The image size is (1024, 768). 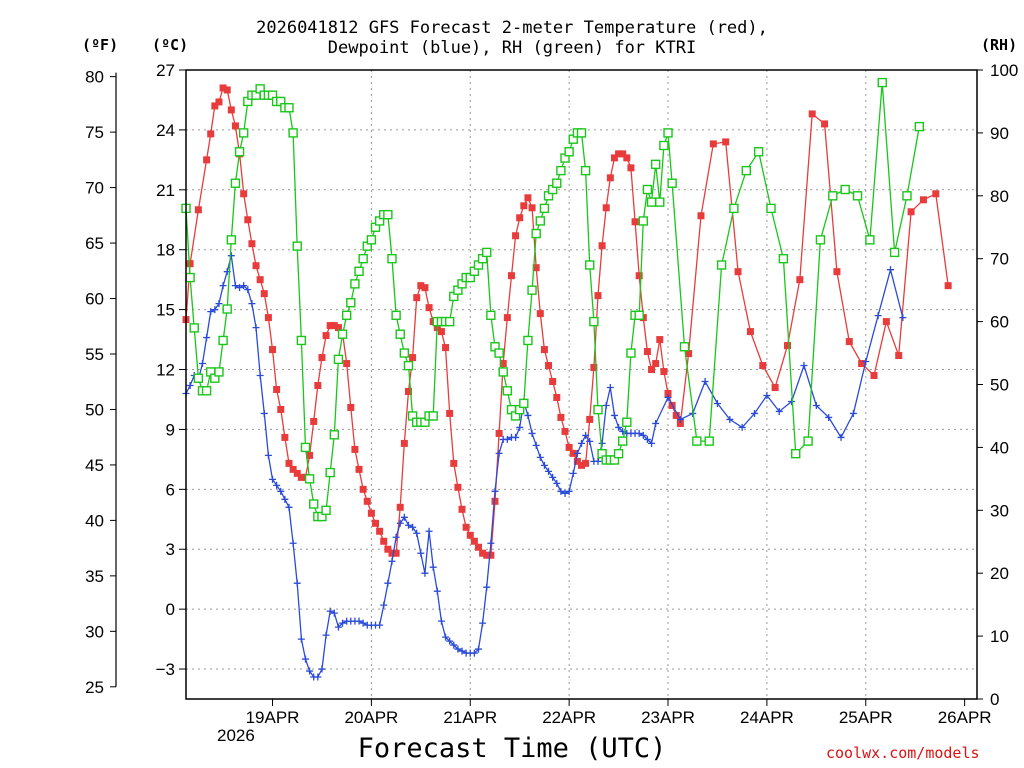 What do you see at coordinates (903, 753) in the screenshot?
I see `credit-link: coolwx.com/models` at bounding box center [903, 753].